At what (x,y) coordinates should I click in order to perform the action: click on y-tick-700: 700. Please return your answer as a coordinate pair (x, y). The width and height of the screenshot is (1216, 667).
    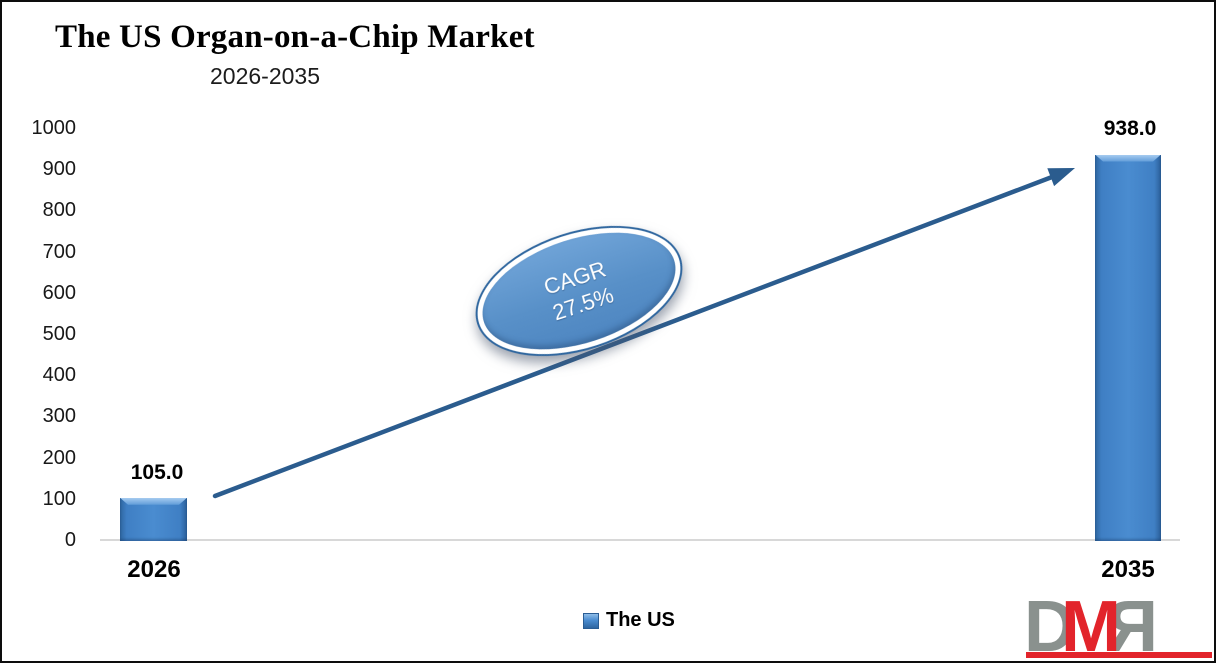
    Looking at the image, I should click on (59, 252).